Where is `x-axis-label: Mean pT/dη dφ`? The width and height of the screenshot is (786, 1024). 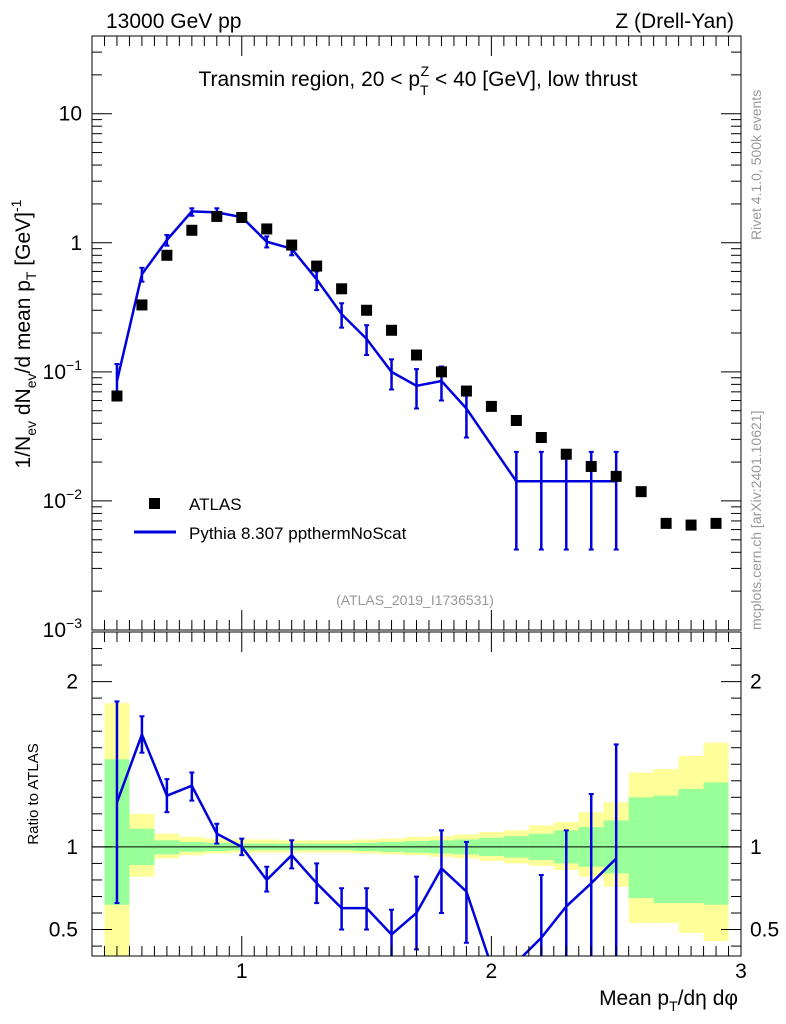
x-axis-label: Mean pT/dη dφ is located at coordinates (668, 1000).